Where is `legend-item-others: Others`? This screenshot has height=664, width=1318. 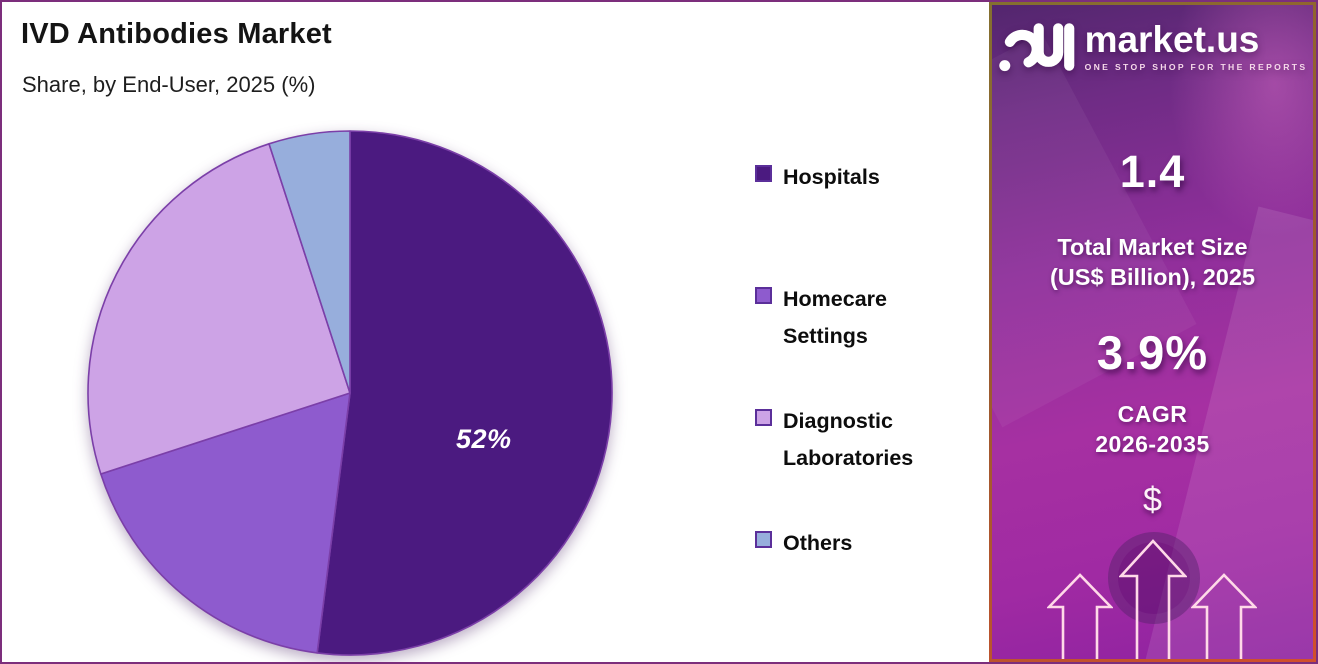
legend-item-others: Others is located at coordinates (803, 543).